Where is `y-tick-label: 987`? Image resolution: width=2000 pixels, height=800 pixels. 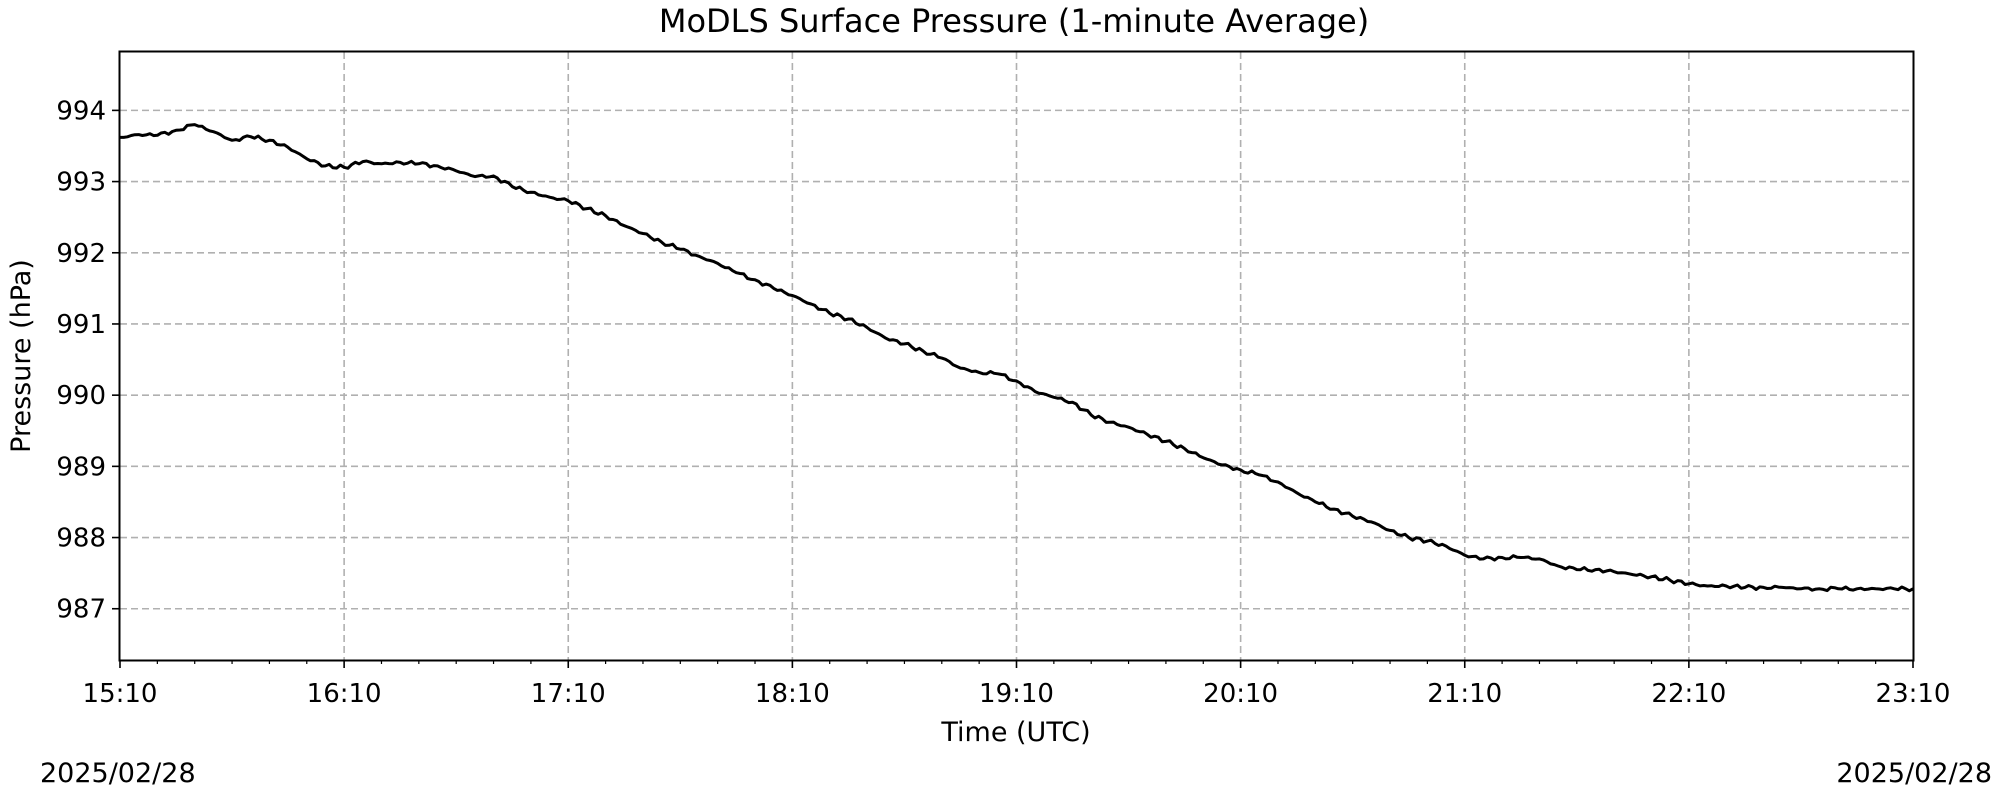 y-tick-label: 987 is located at coordinates (81, 610).